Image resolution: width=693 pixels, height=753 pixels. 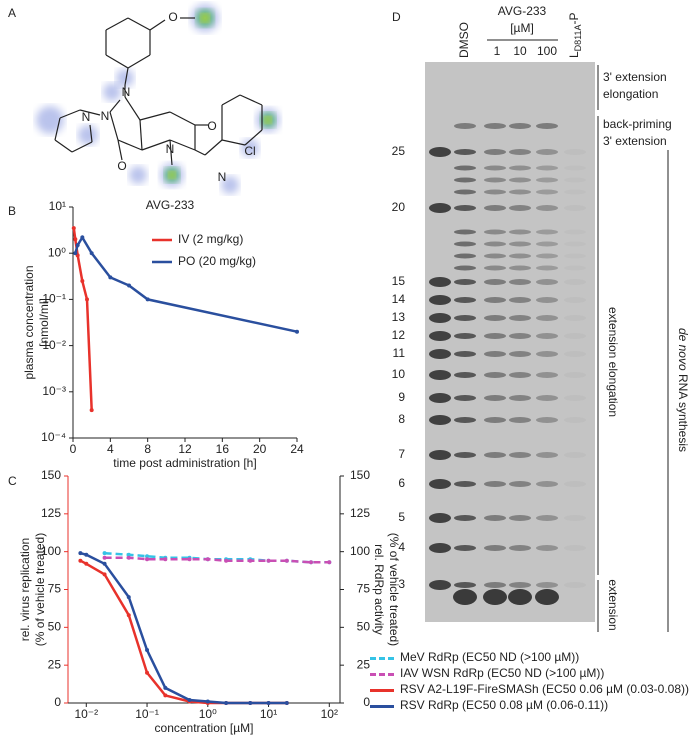 What do you see at coordinates (401, 483) in the screenshot?
I see `marker-label: 6` at bounding box center [401, 483].